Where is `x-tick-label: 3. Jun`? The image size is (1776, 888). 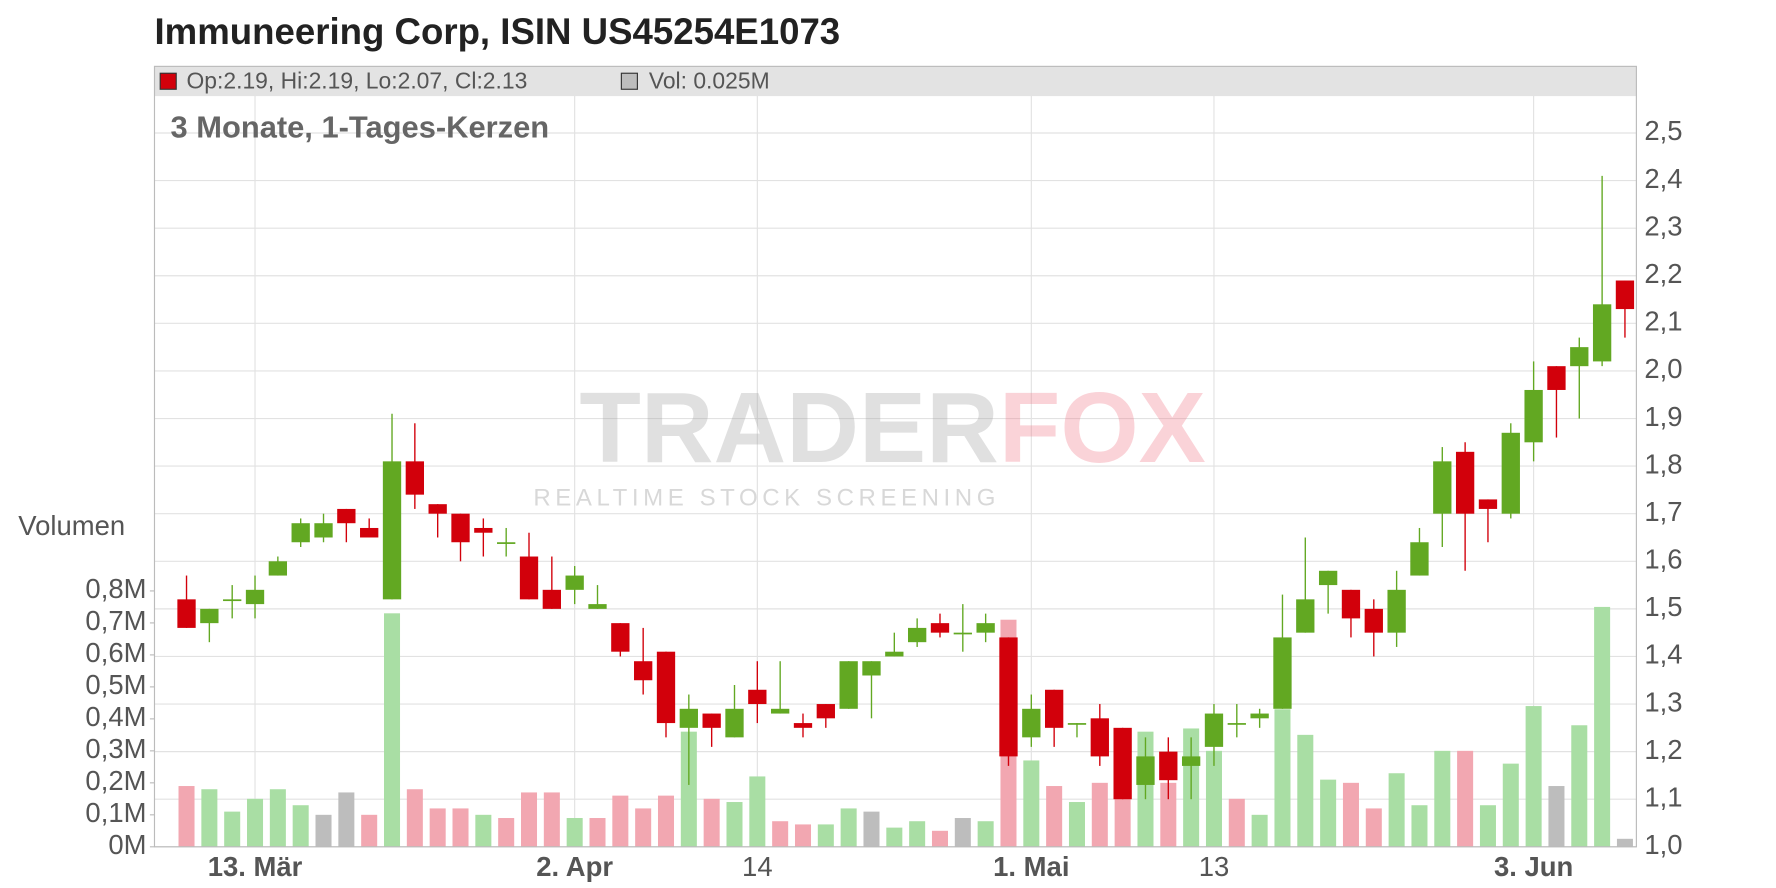 x-tick-label: 3. Jun is located at coordinates (1533, 866).